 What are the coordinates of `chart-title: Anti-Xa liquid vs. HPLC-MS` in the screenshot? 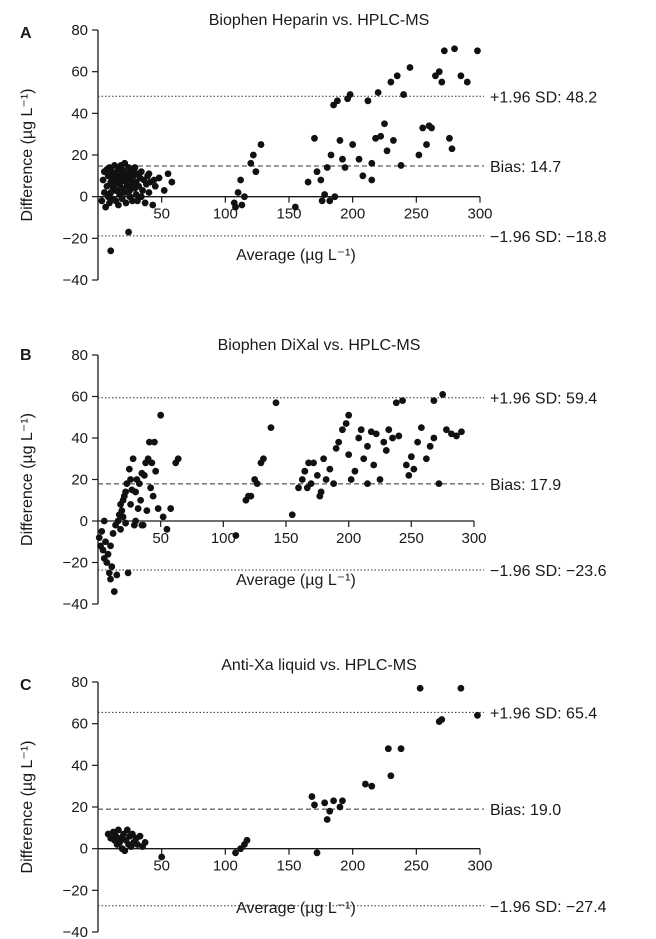 It's located at (319, 665).